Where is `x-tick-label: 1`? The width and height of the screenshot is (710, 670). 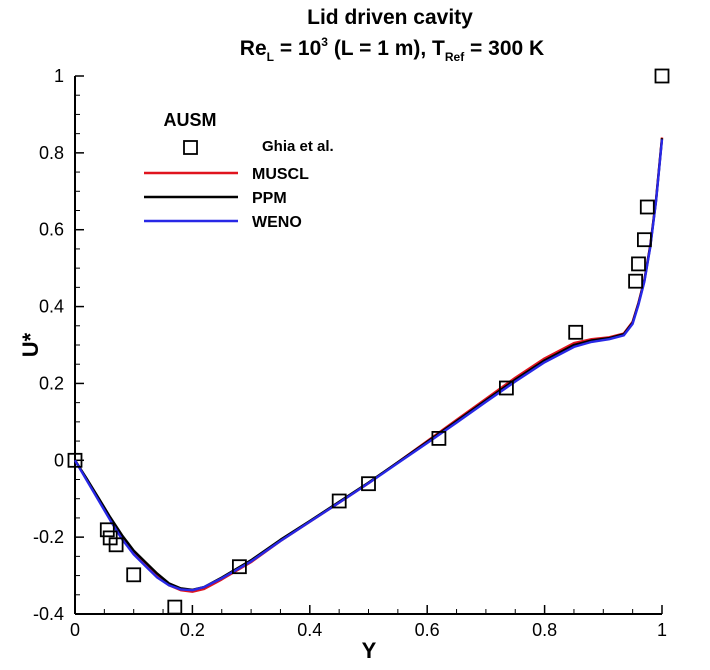 x-tick-label: 1 is located at coordinates (662, 630).